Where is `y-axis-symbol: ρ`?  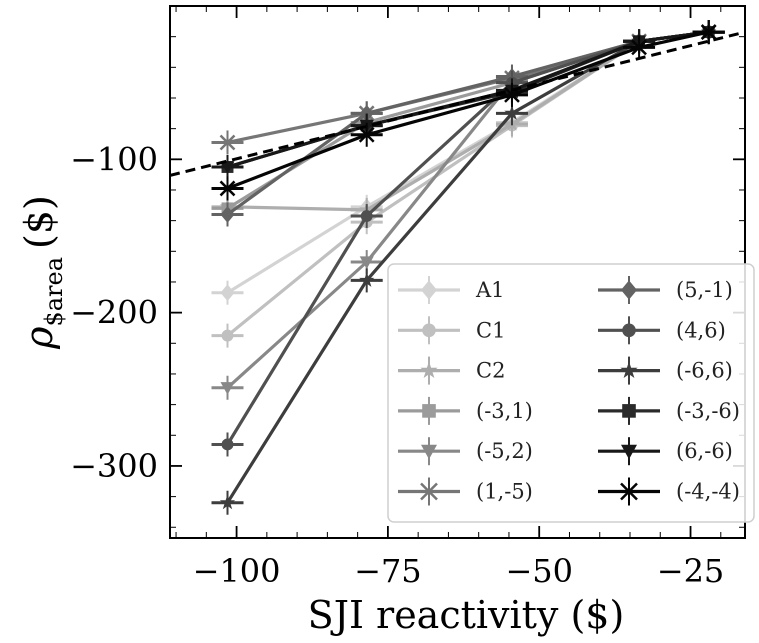
y-axis-symbol: ρ is located at coordinates (39, 338).